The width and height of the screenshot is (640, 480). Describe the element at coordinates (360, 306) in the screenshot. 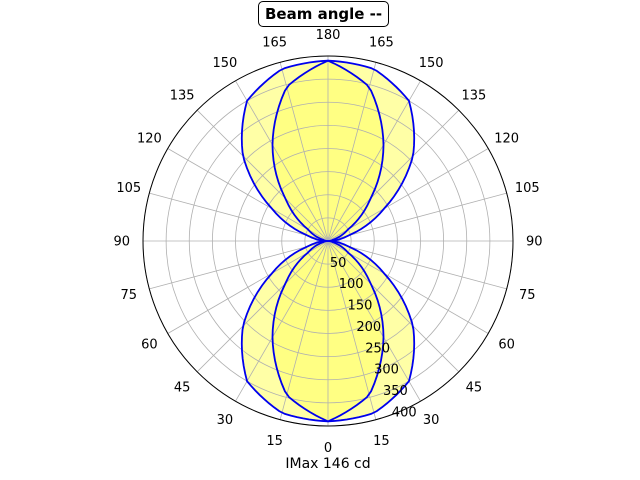

I see `radial-tick-label: 150` at that location.